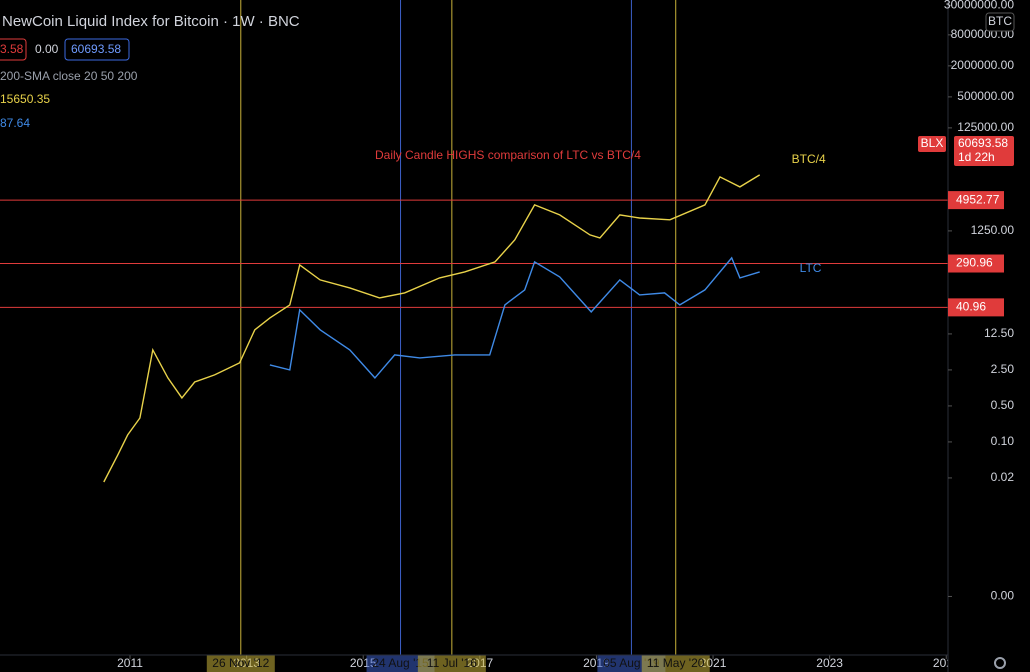  I want to click on currency: BTC, so click(1000, 21).